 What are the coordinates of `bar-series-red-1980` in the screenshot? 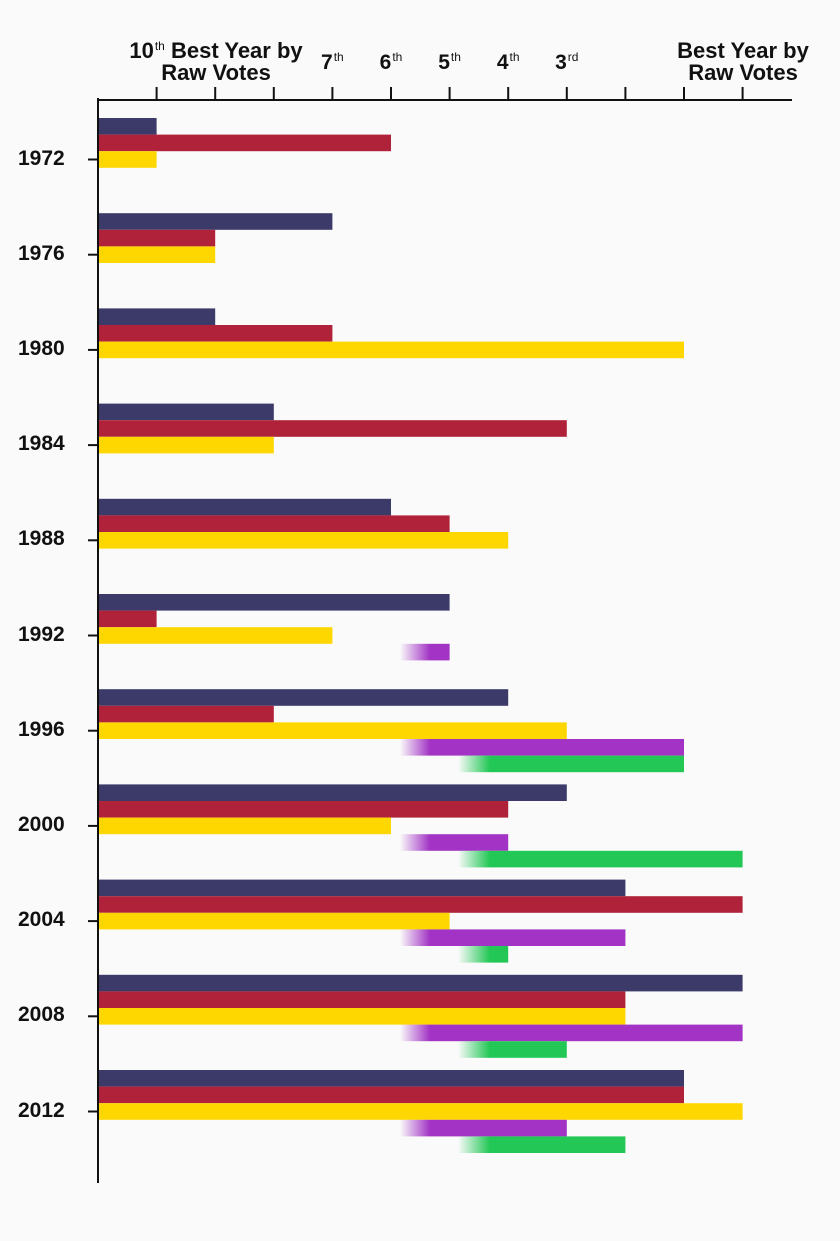 It's located at (215, 333).